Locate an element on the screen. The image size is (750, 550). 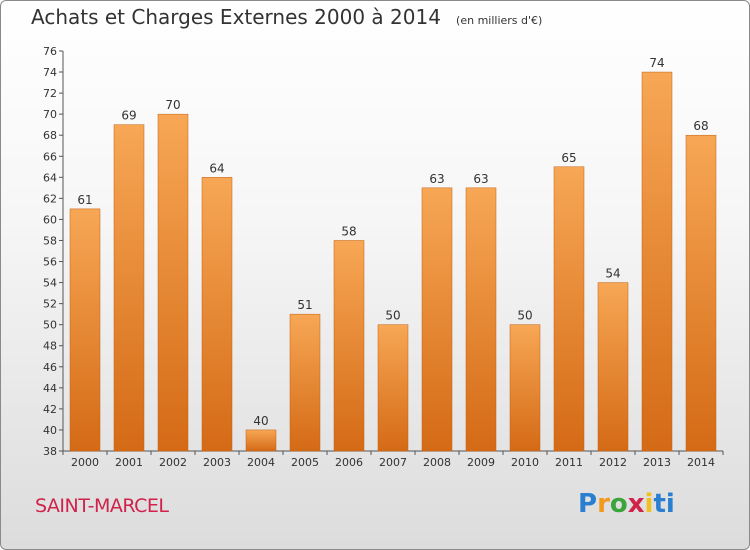
logo-letter: o is located at coordinates (618, 504).